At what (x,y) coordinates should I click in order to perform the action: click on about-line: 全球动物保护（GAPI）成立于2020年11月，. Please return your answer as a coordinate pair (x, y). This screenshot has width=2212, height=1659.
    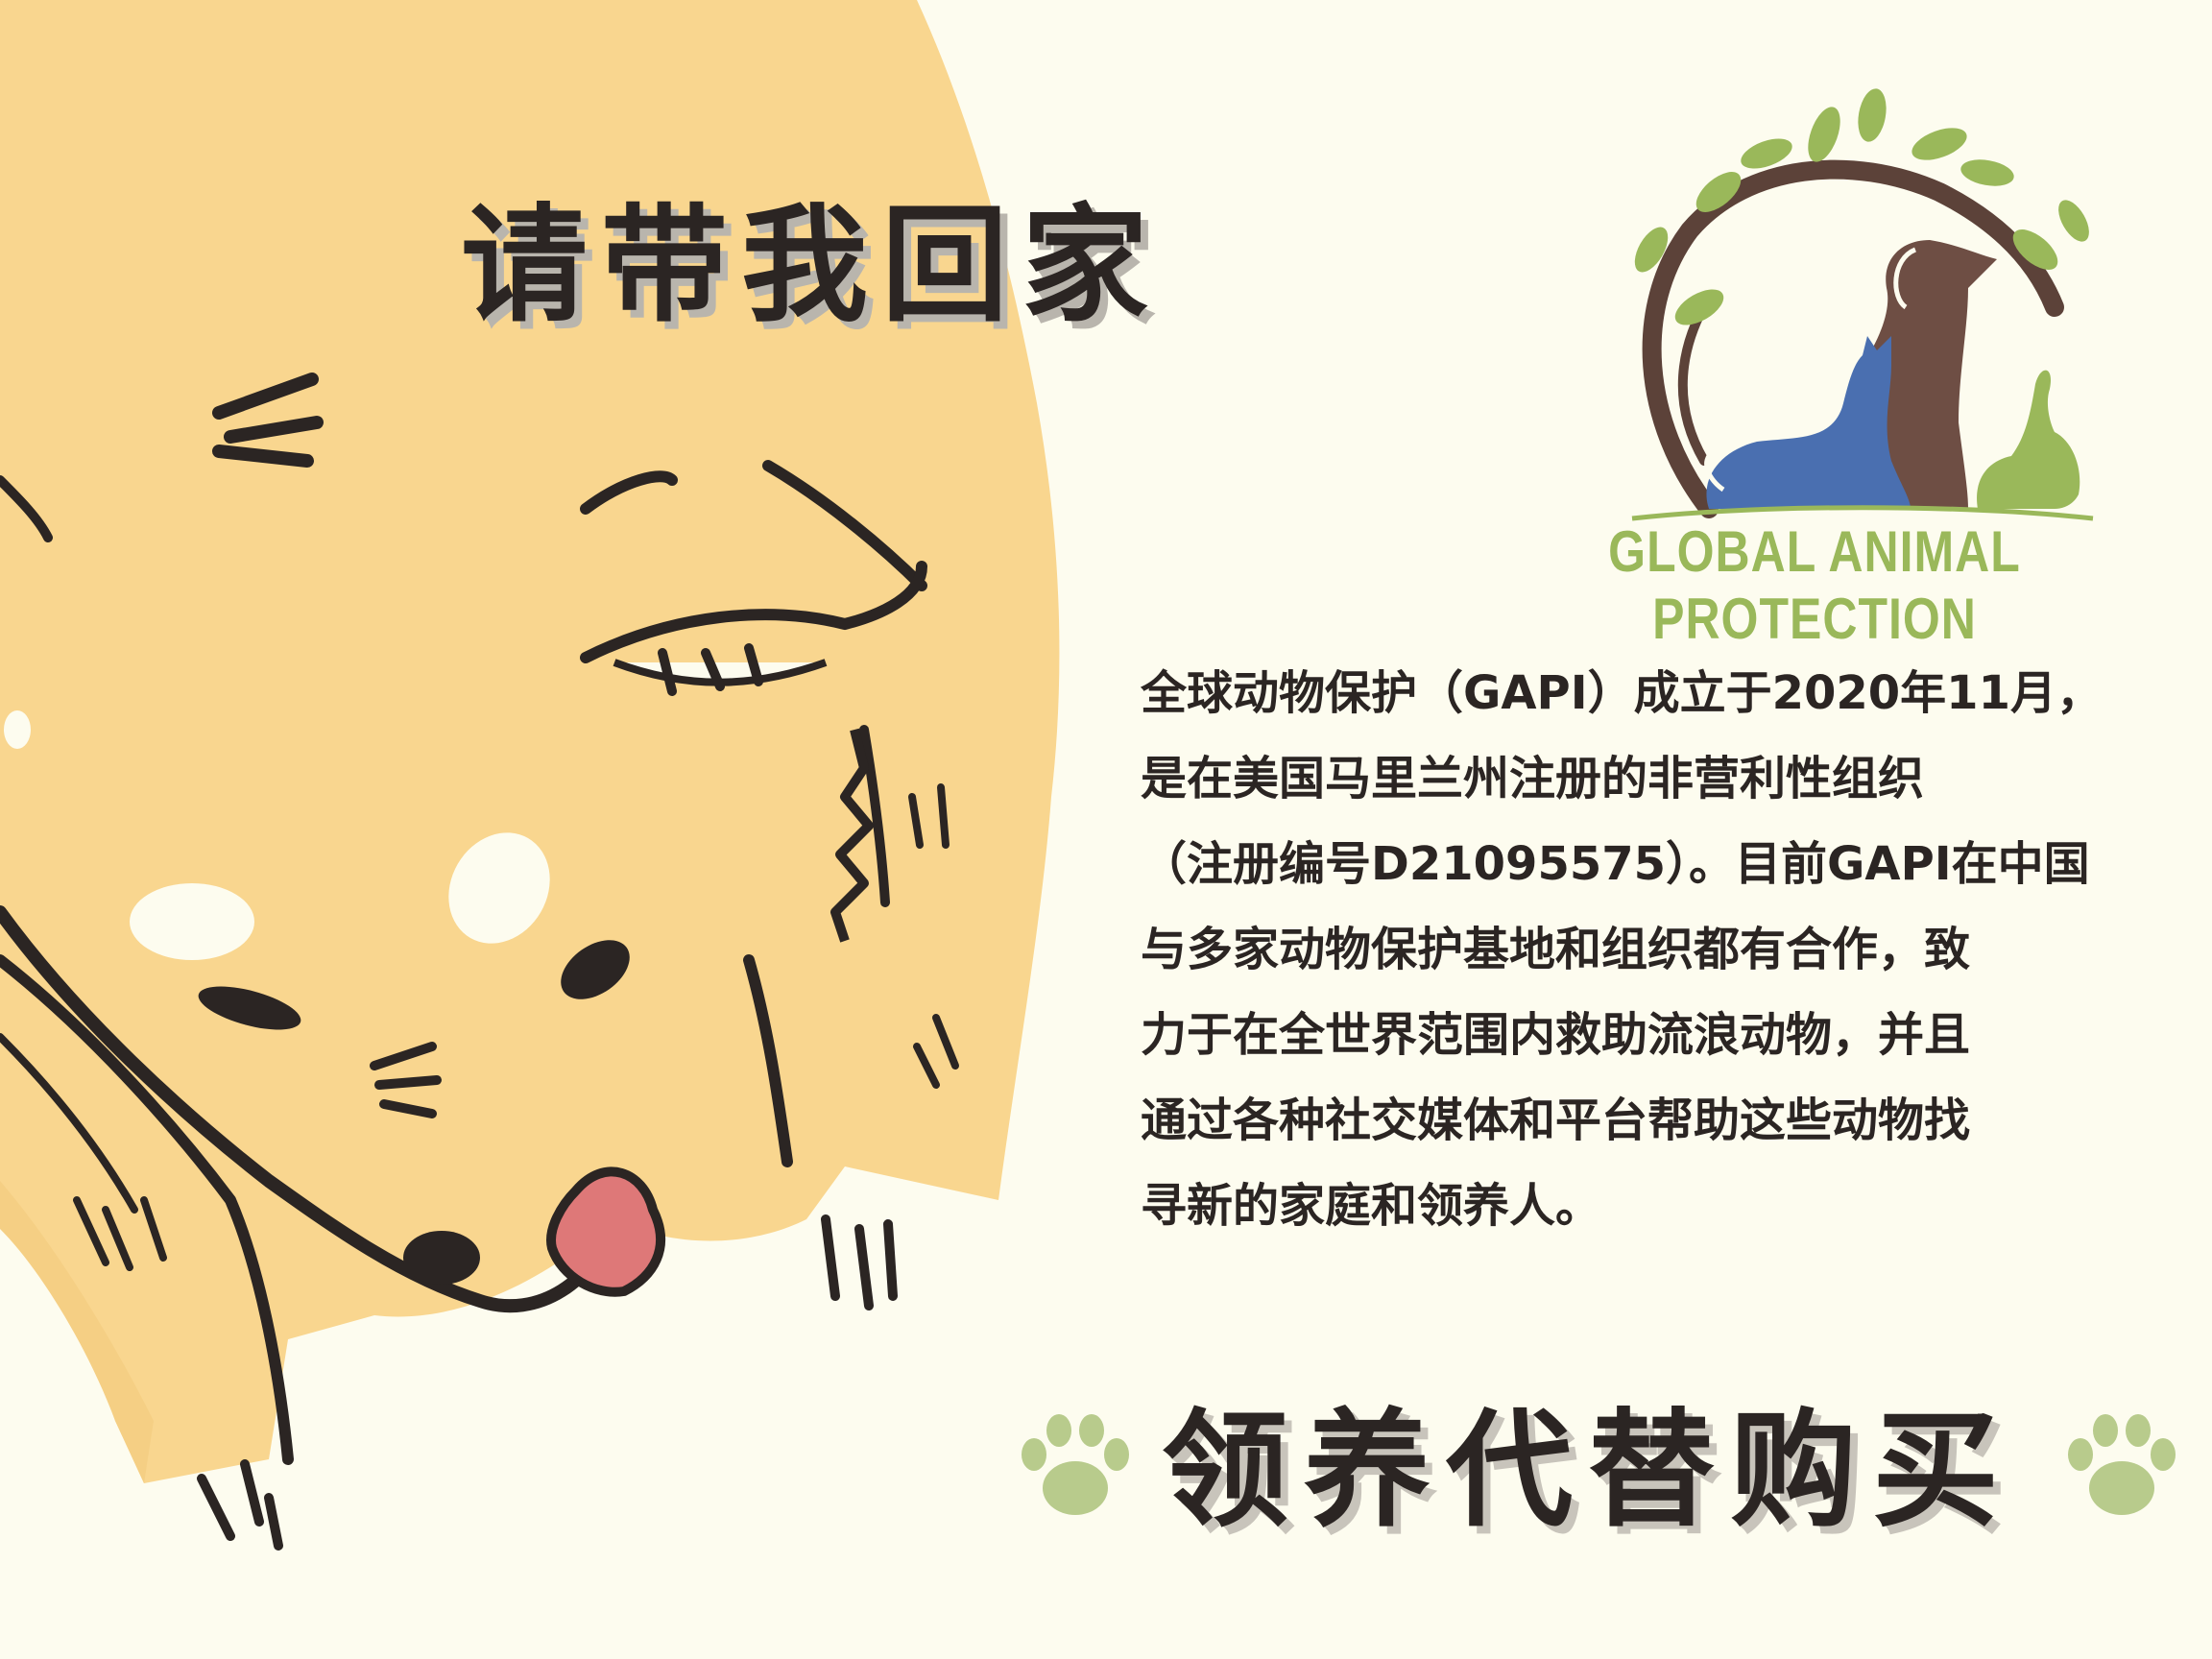
    Looking at the image, I should click on (1622, 693).